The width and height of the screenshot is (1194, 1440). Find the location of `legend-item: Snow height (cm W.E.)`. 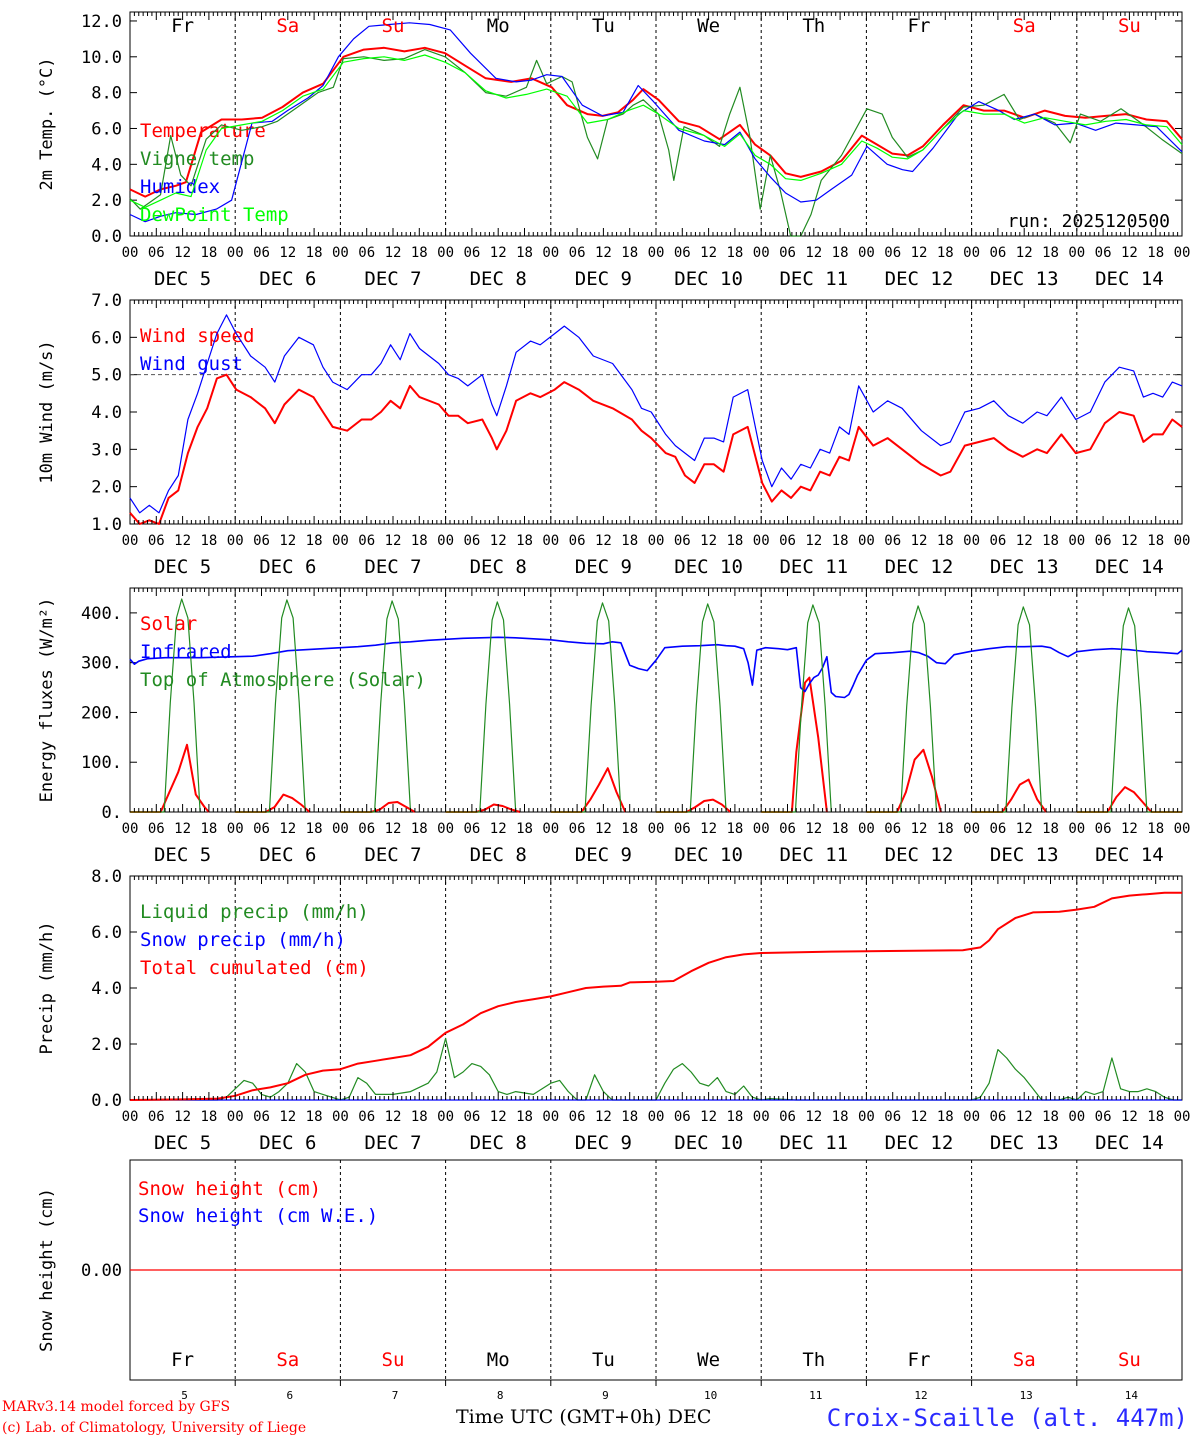

legend-item: Snow height (cm W.E.) is located at coordinates (258, 1216).